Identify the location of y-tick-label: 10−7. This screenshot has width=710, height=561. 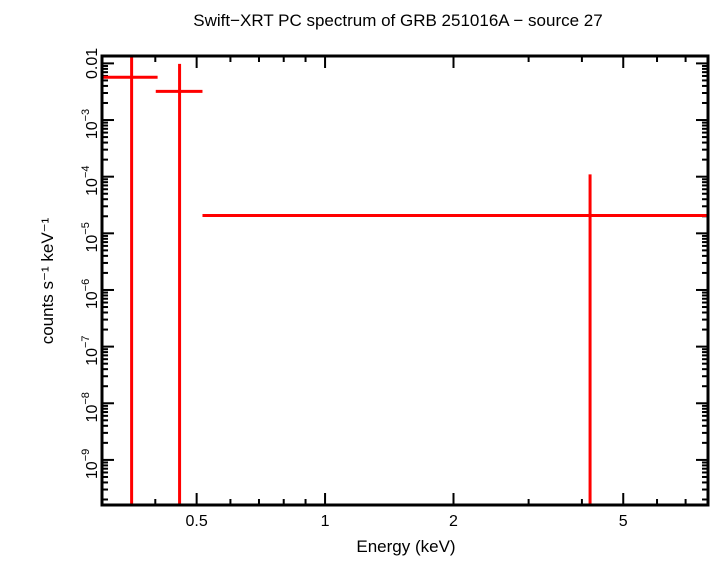
(90, 350).